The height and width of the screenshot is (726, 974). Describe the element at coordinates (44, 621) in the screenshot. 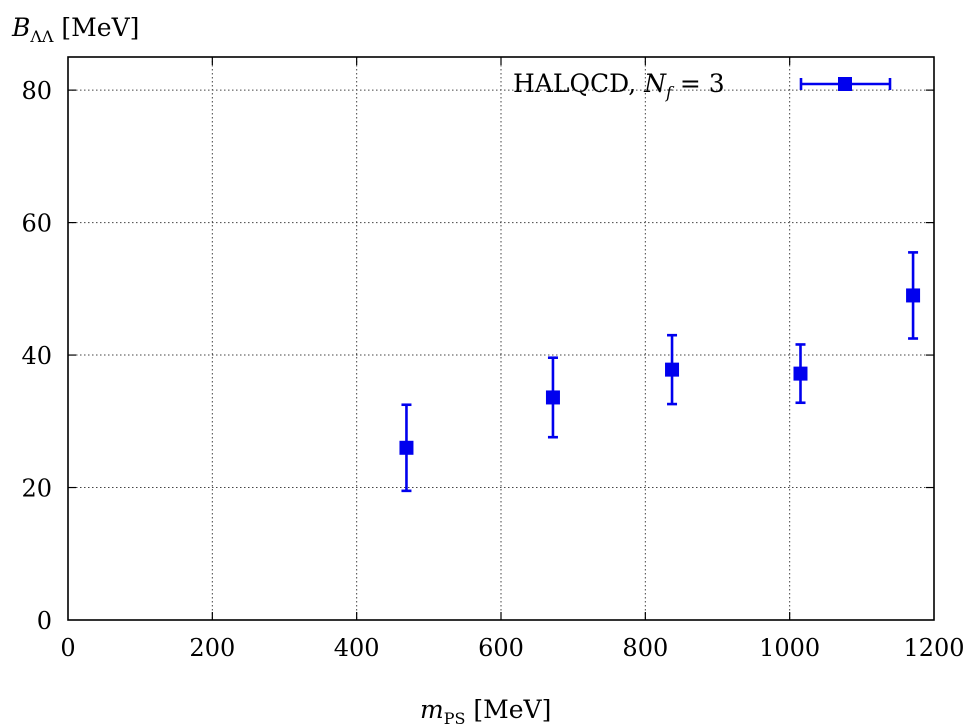

I see `y-tick-label: 0` at that location.